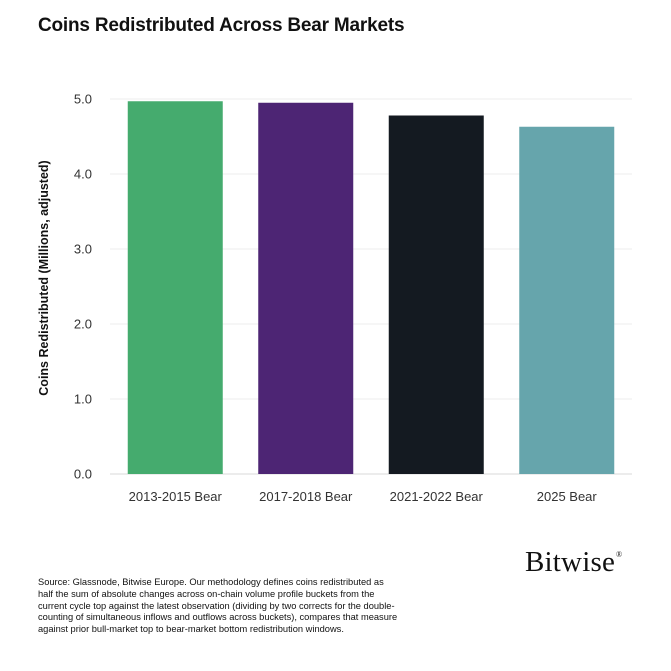 The width and height of the screenshot is (671, 671). I want to click on bar-2021-2022-bear, so click(436, 294).